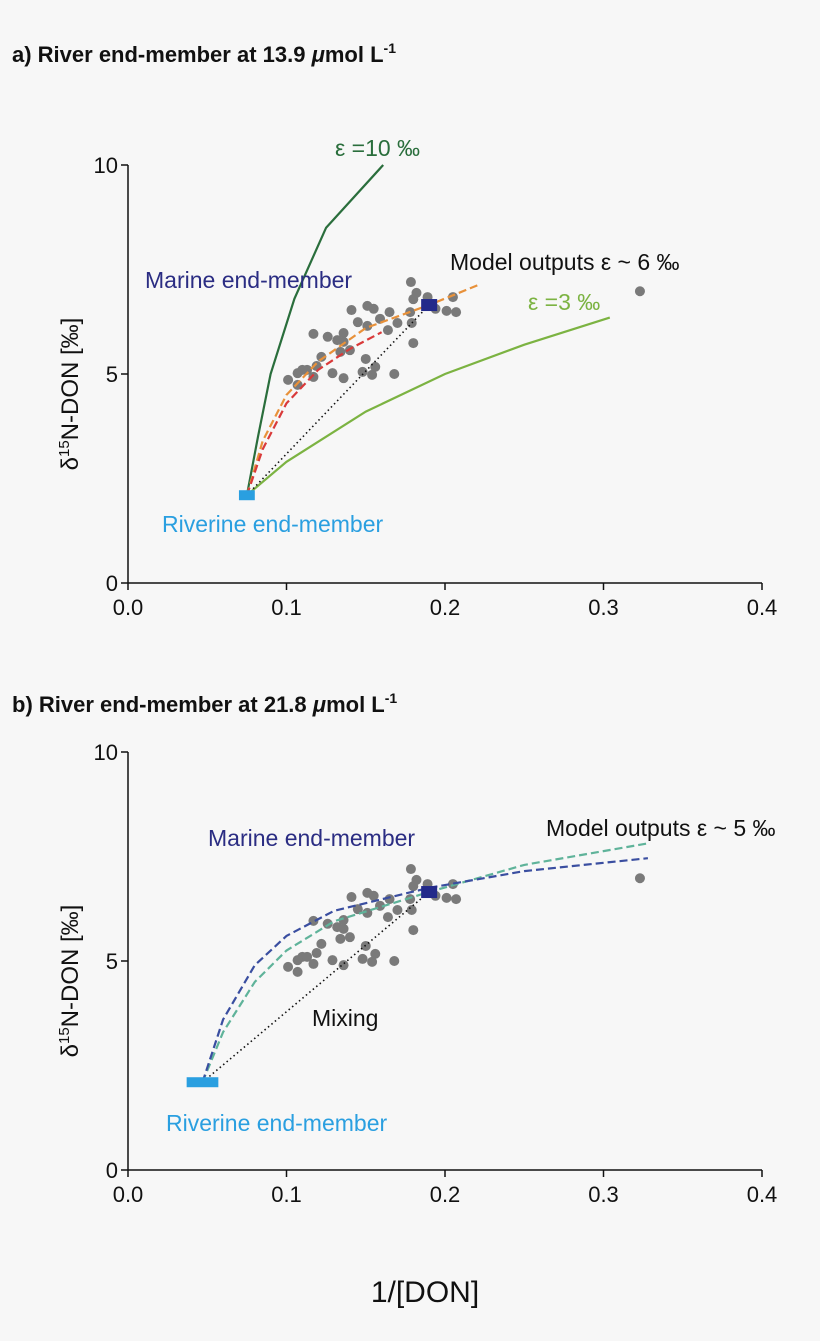  What do you see at coordinates (445, 607) in the screenshot?
I see `x-tick-label: 0.2` at bounding box center [445, 607].